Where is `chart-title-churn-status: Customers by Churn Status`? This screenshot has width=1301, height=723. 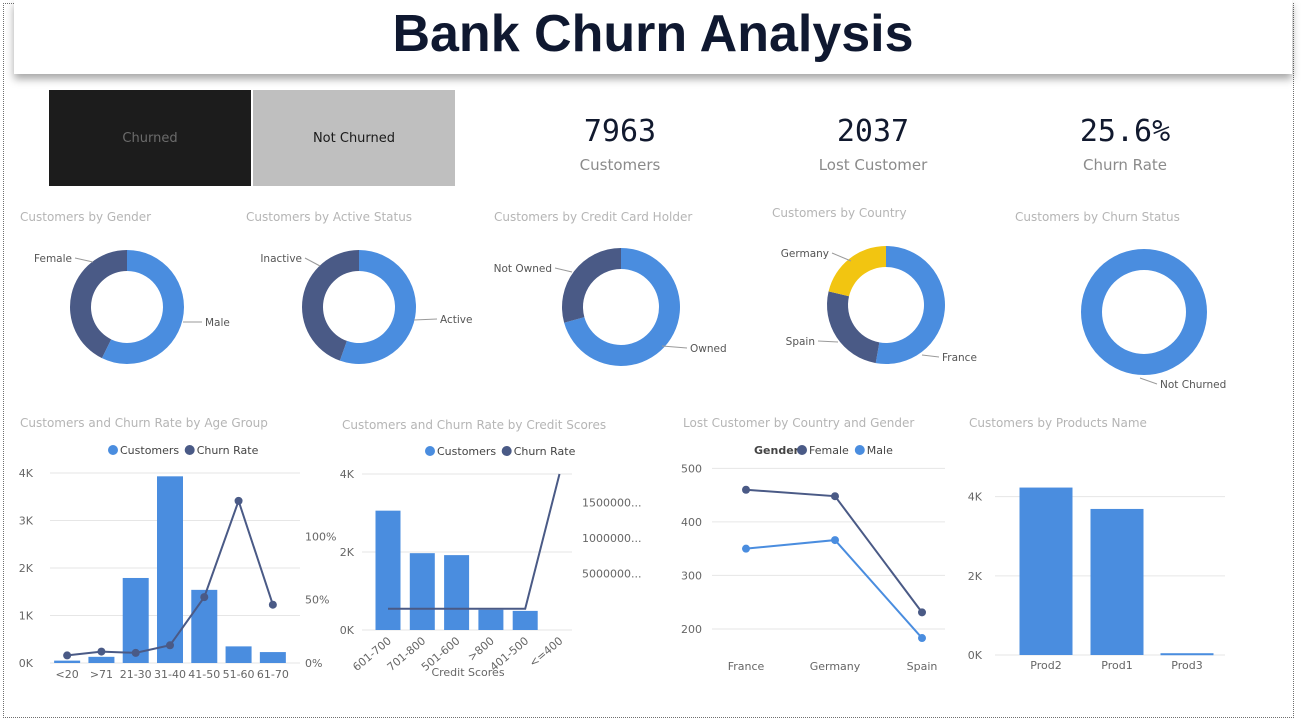 chart-title-churn-status: Customers by Churn Status is located at coordinates (1097, 217).